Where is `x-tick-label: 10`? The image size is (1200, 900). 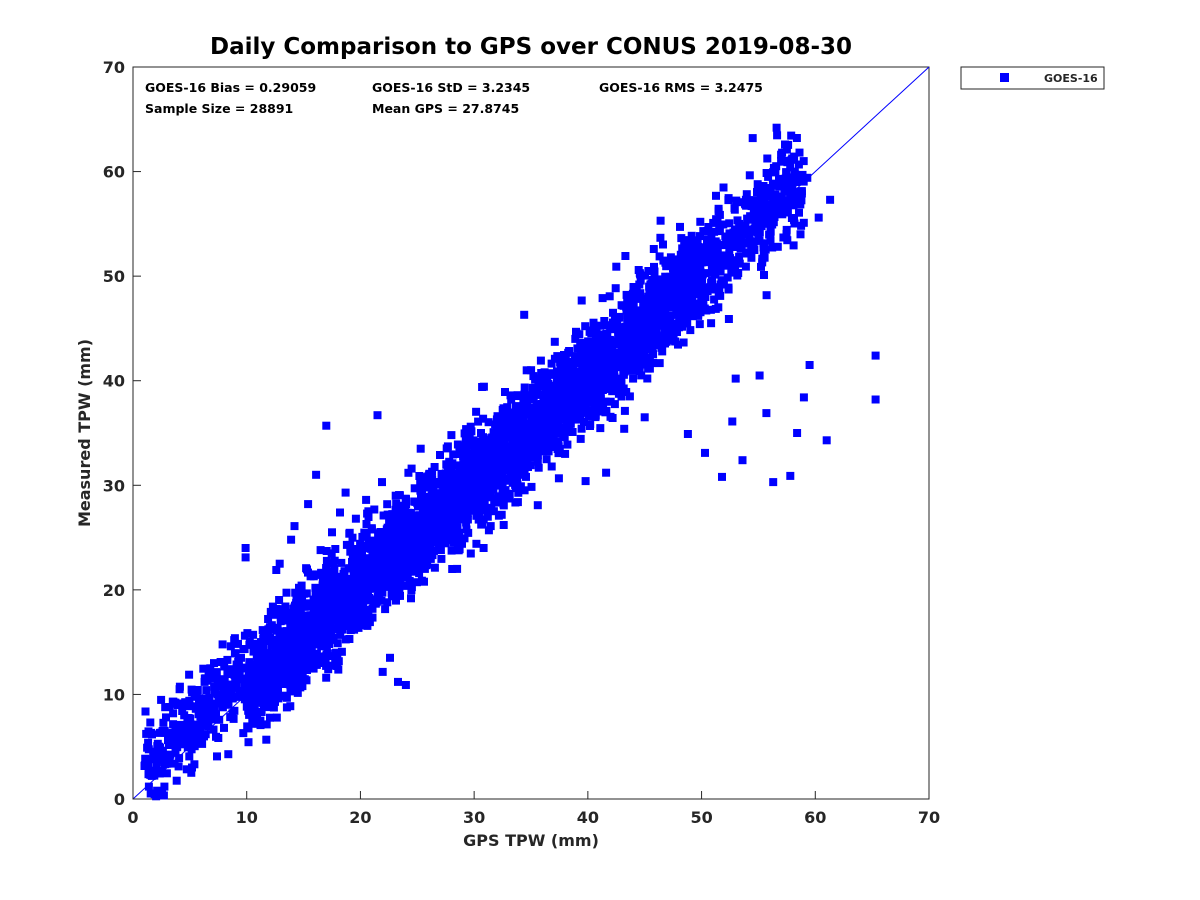 x-tick-label: 10 is located at coordinates (247, 817).